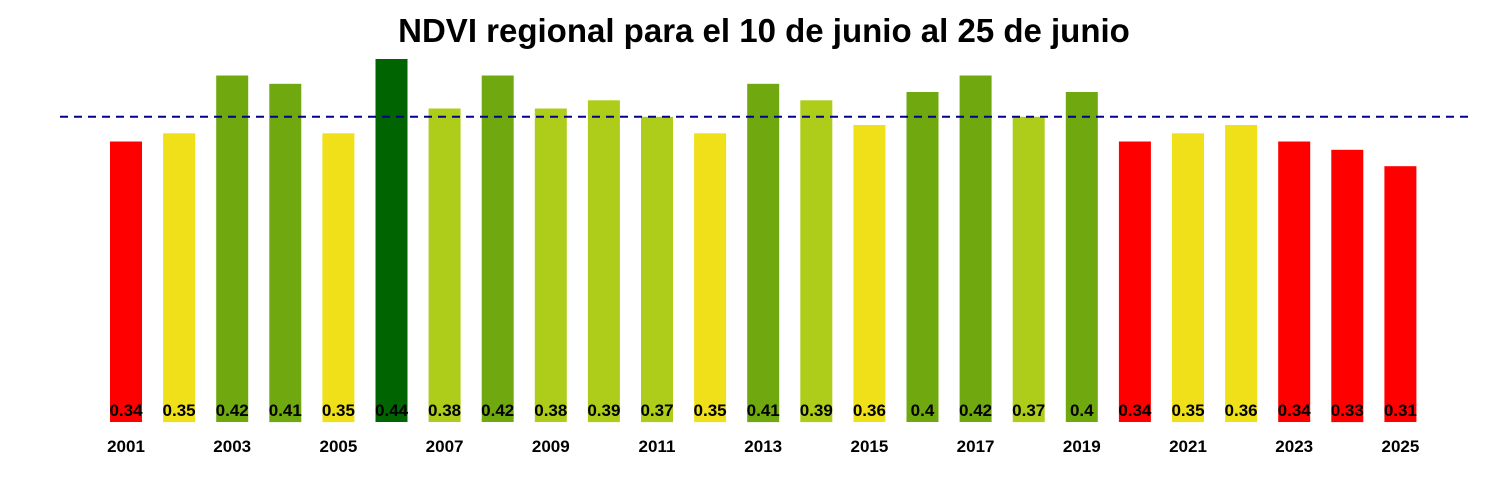 The height and width of the screenshot is (500, 1500). Describe the element at coordinates (923, 410) in the screenshot. I see `data-label-2016: 0.4` at that location.